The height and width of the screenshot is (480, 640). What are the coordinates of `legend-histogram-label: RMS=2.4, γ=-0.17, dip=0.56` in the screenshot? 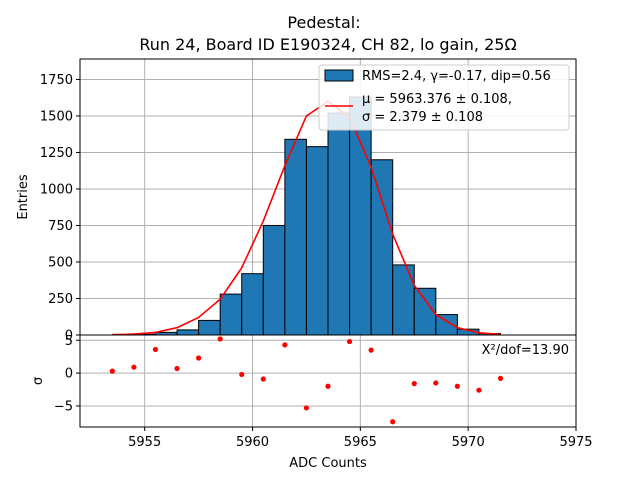 It's located at (456, 76).